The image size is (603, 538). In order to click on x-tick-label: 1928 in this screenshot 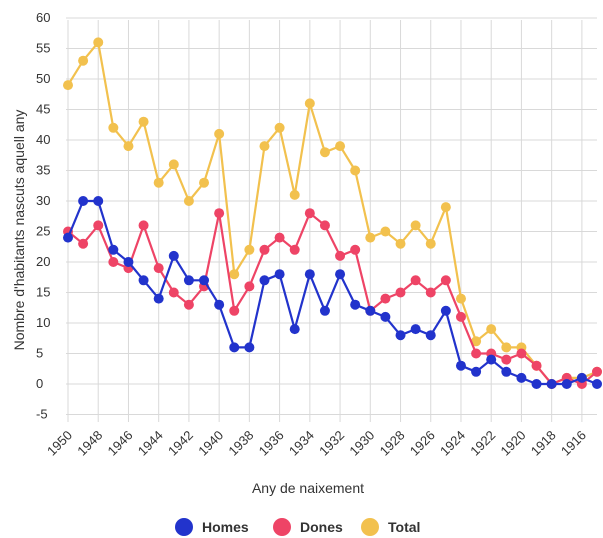, I will do `click(392, 443)`.